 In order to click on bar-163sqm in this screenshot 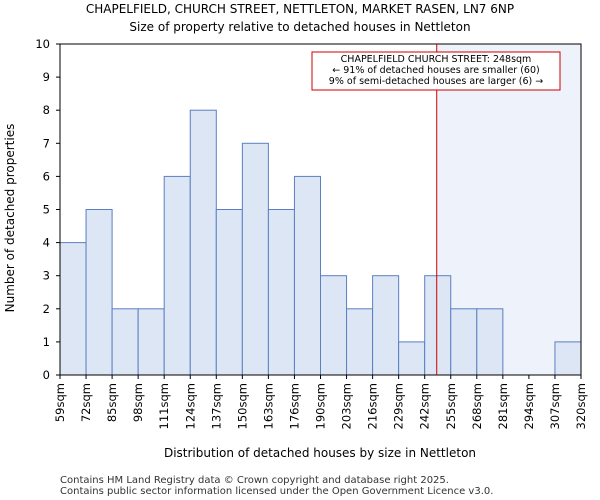, I will do `click(281, 292)`.